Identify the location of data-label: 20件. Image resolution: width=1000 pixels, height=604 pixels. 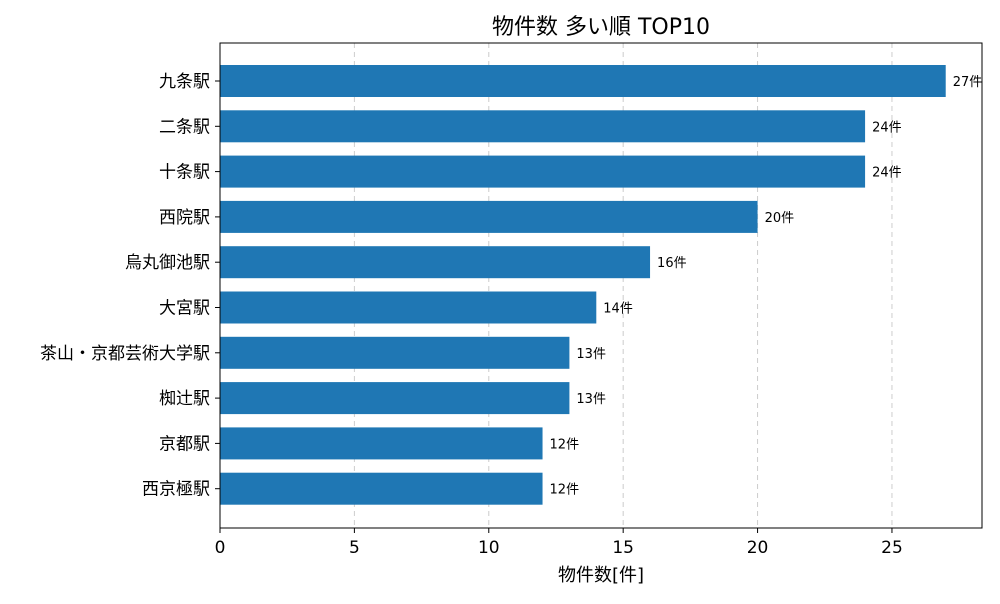
(780, 218).